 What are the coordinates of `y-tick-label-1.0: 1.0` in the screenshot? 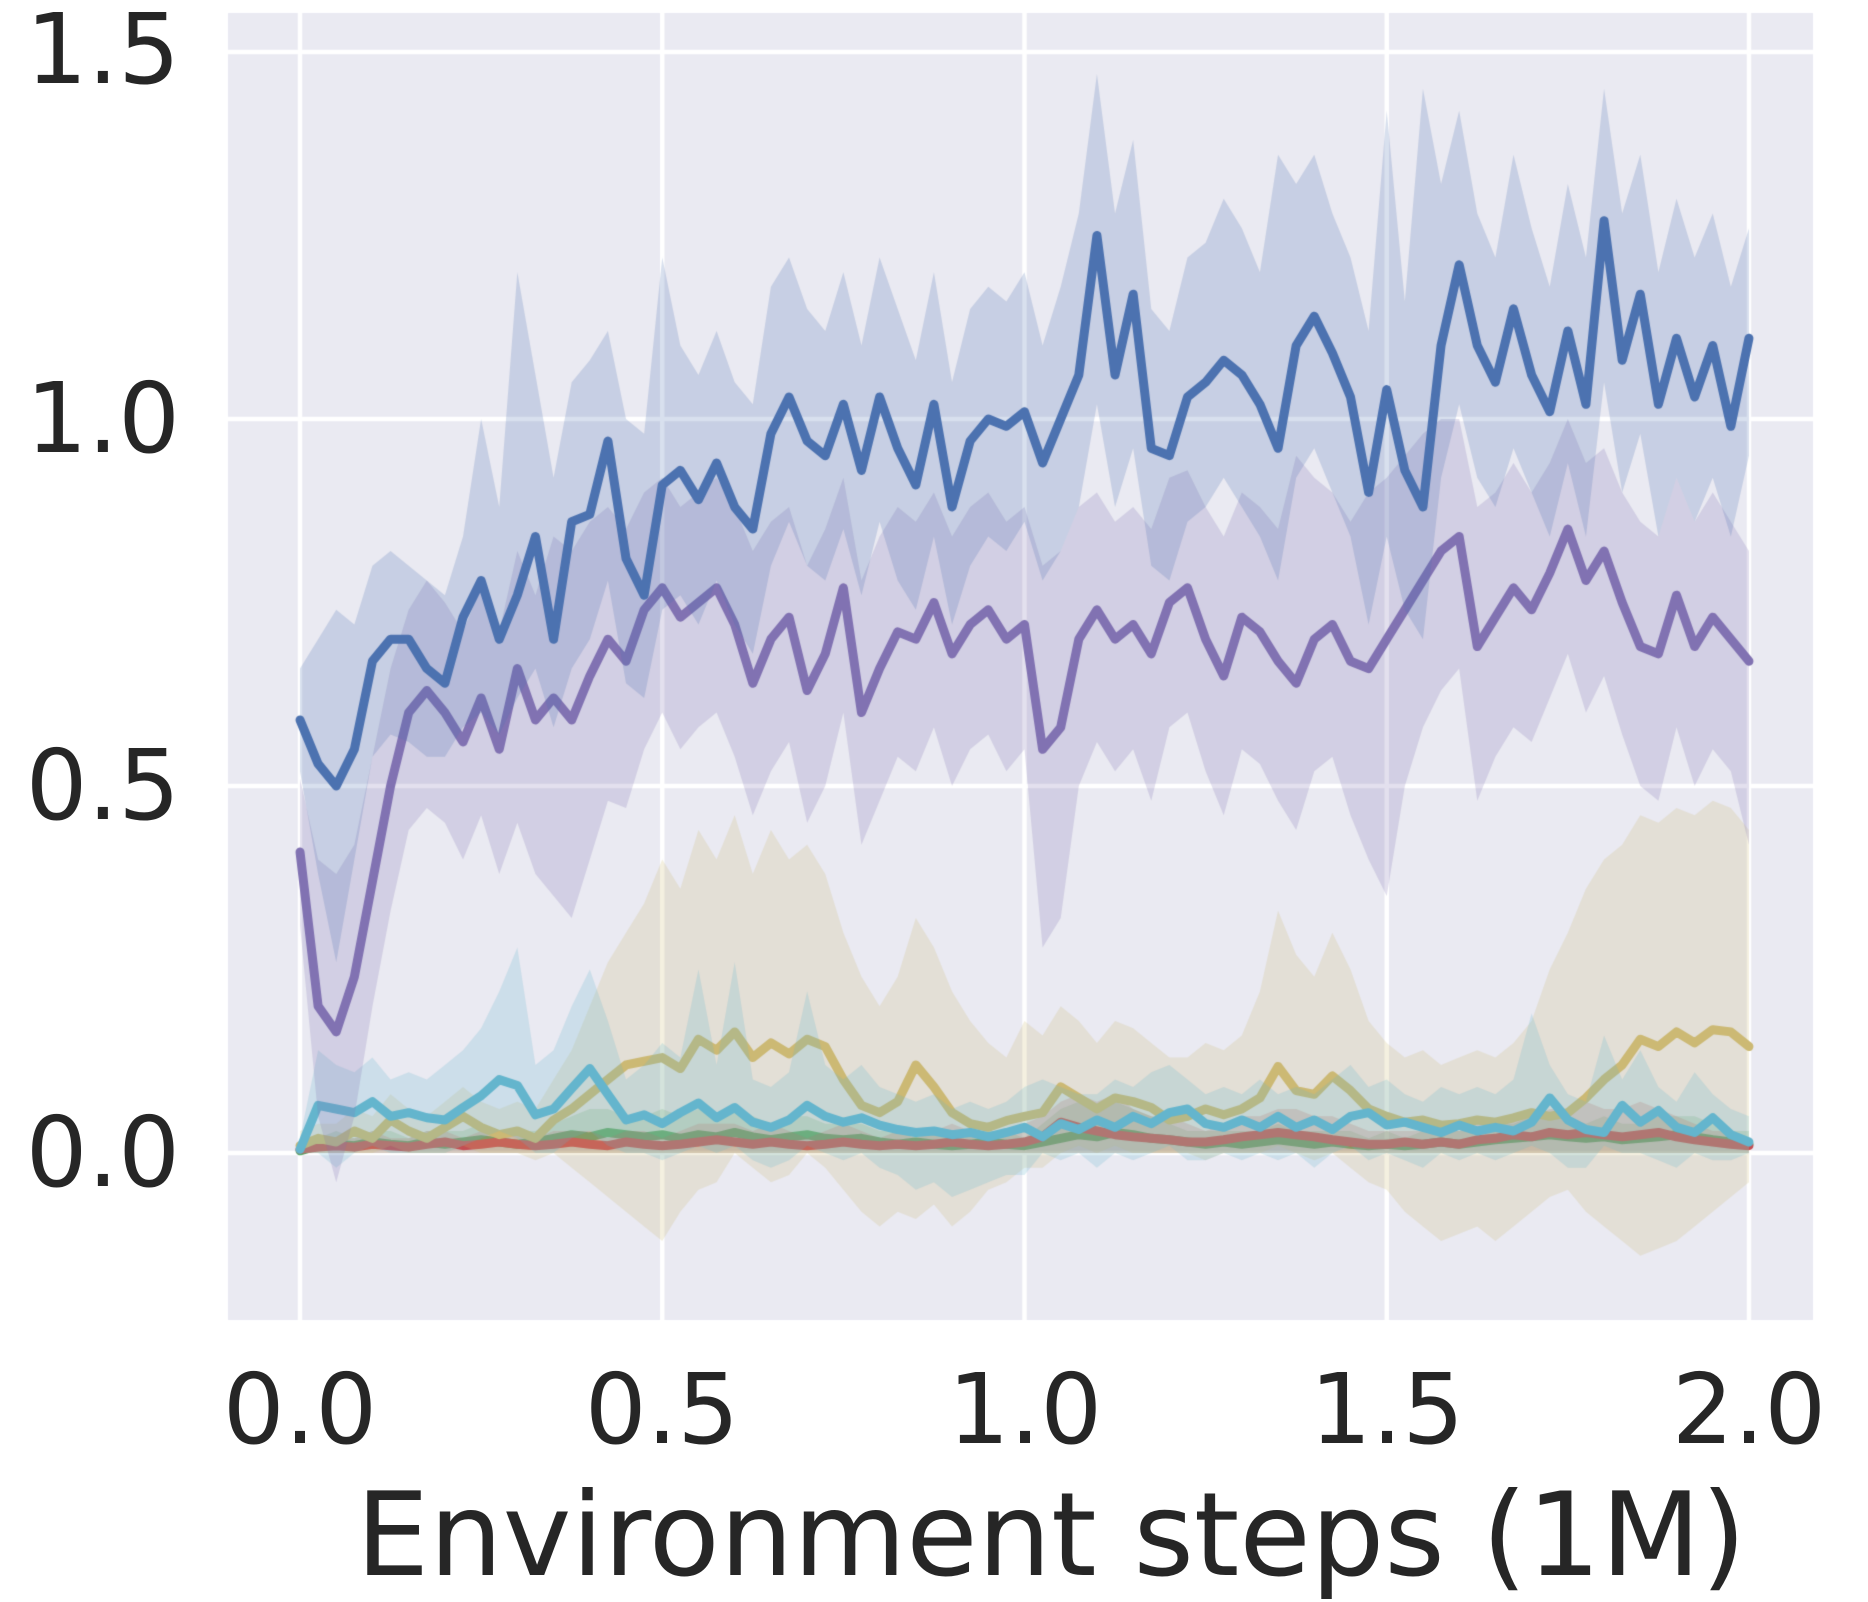 It's located at (102, 418).